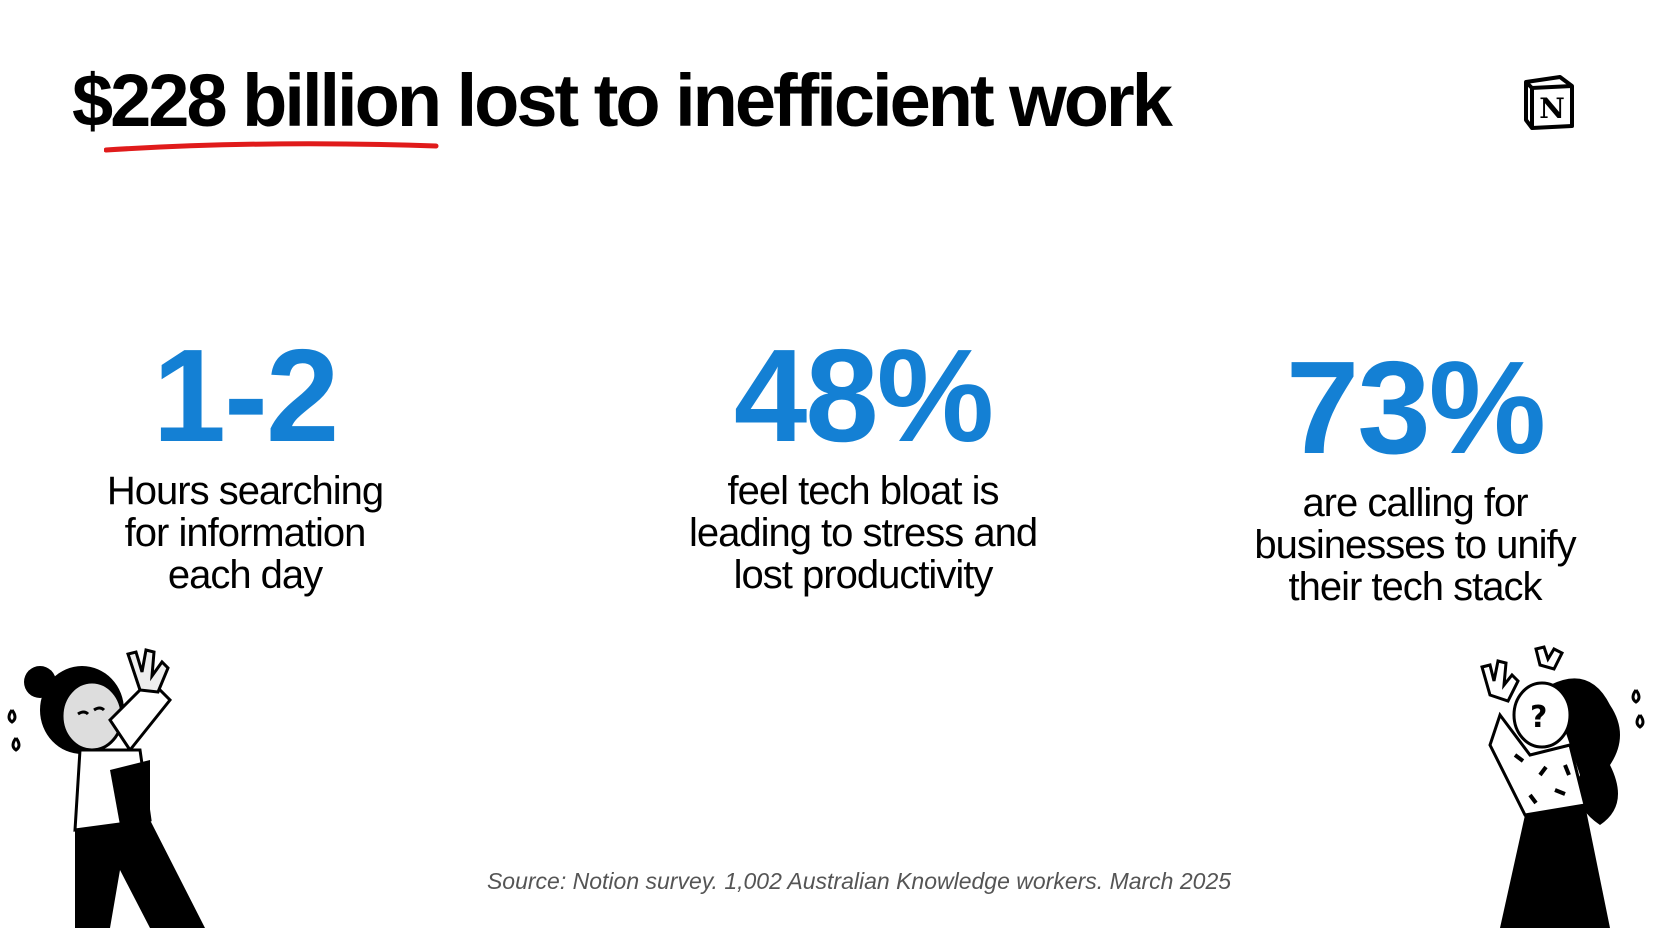  I want to click on stat-label-line: feel tech bloat is, so click(863, 491).